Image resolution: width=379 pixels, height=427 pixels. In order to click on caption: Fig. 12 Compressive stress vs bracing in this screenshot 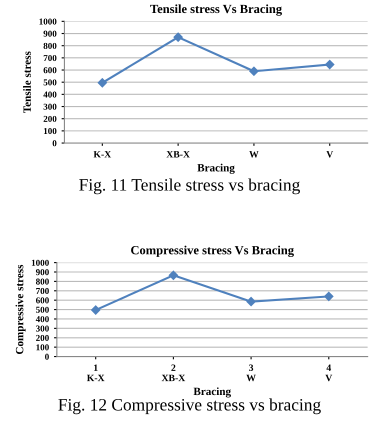, I will do `click(189, 406)`.